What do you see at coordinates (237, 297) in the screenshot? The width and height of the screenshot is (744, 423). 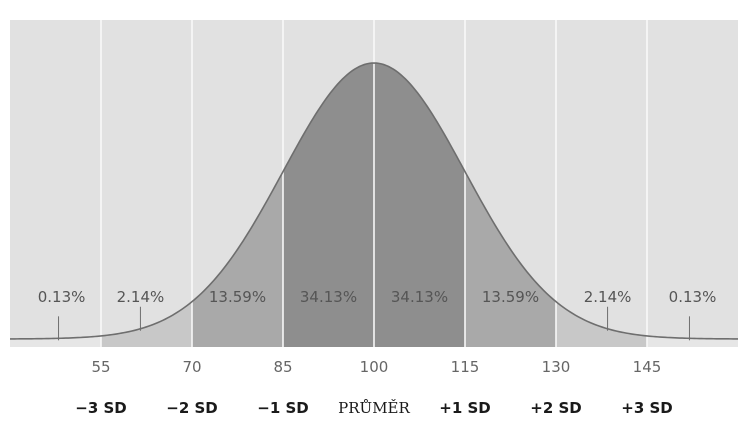 I see `percentage-label-3: 13.59%` at bounding box center [237, 297].